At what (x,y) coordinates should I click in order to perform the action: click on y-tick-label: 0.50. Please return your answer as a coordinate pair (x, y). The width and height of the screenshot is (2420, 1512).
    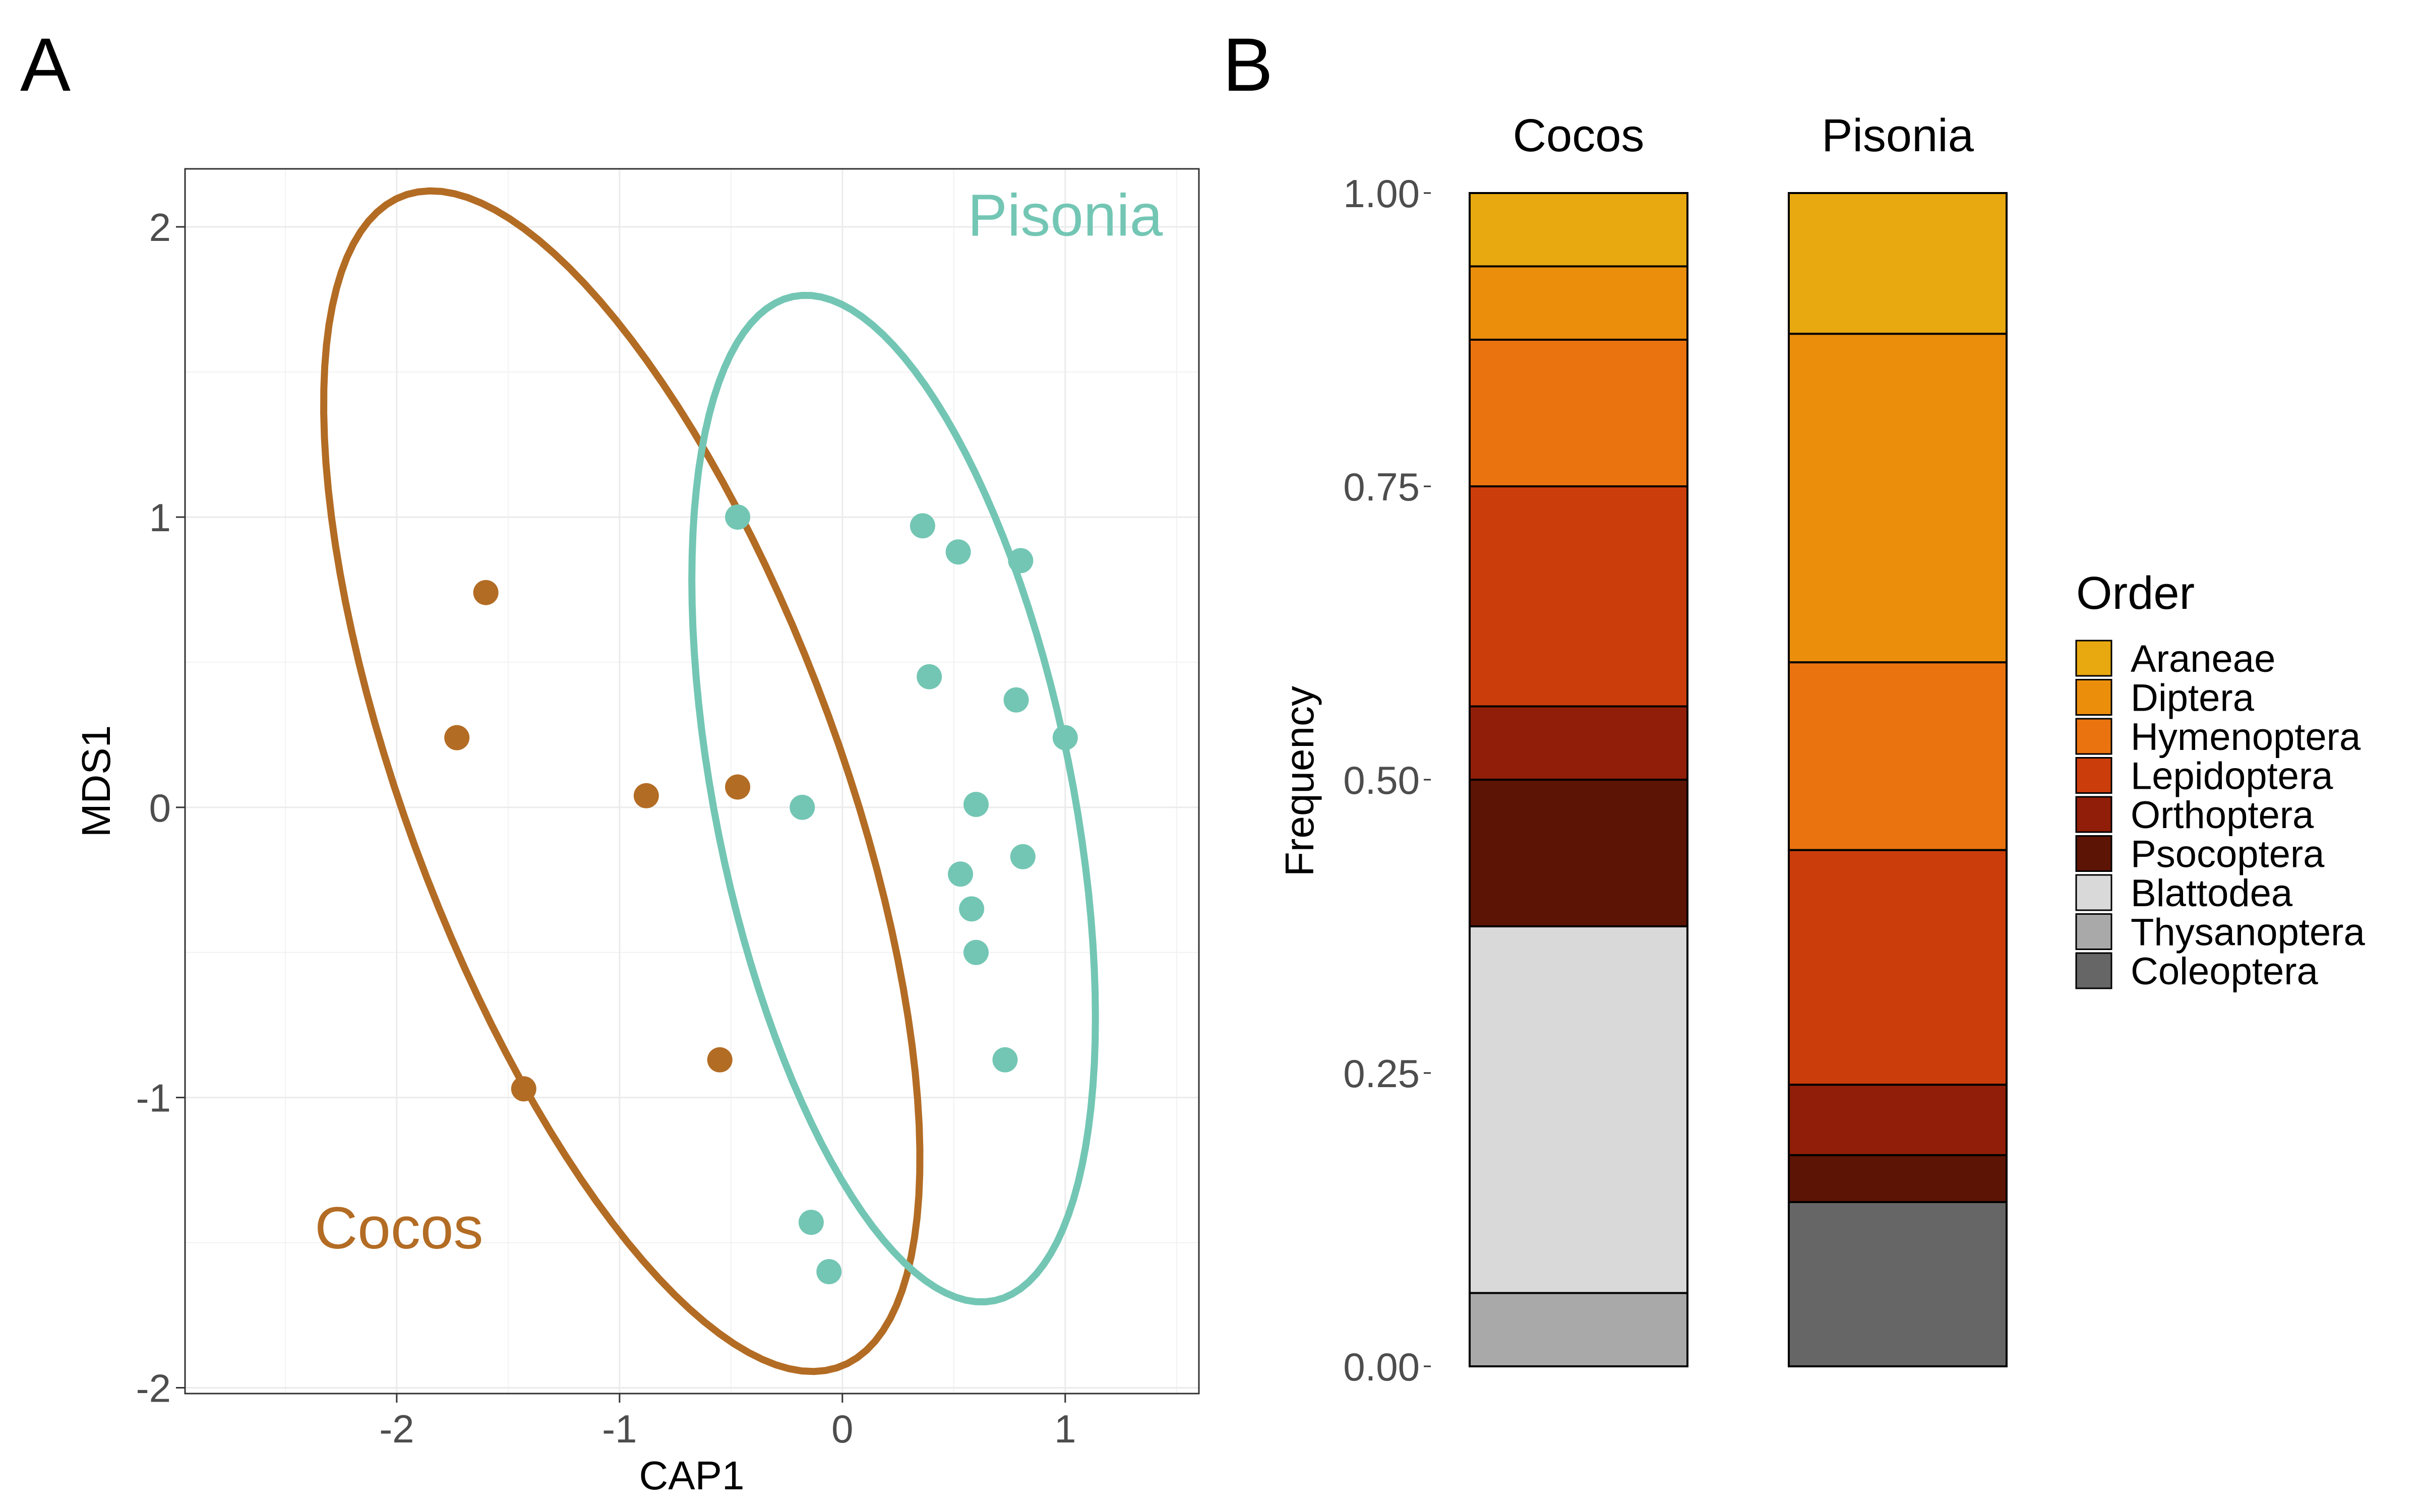
    Looking at the image, I should click on (1381, 780).